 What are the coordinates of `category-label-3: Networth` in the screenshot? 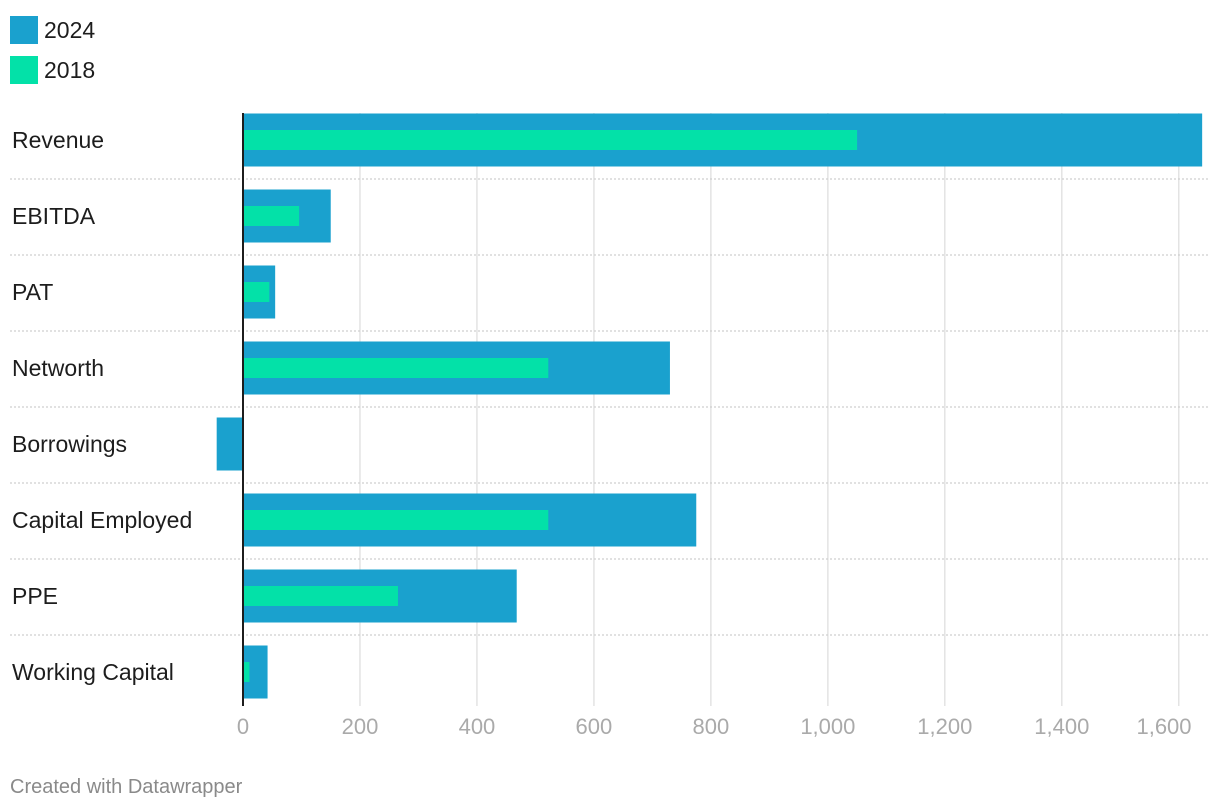 It's located at (58, 368).